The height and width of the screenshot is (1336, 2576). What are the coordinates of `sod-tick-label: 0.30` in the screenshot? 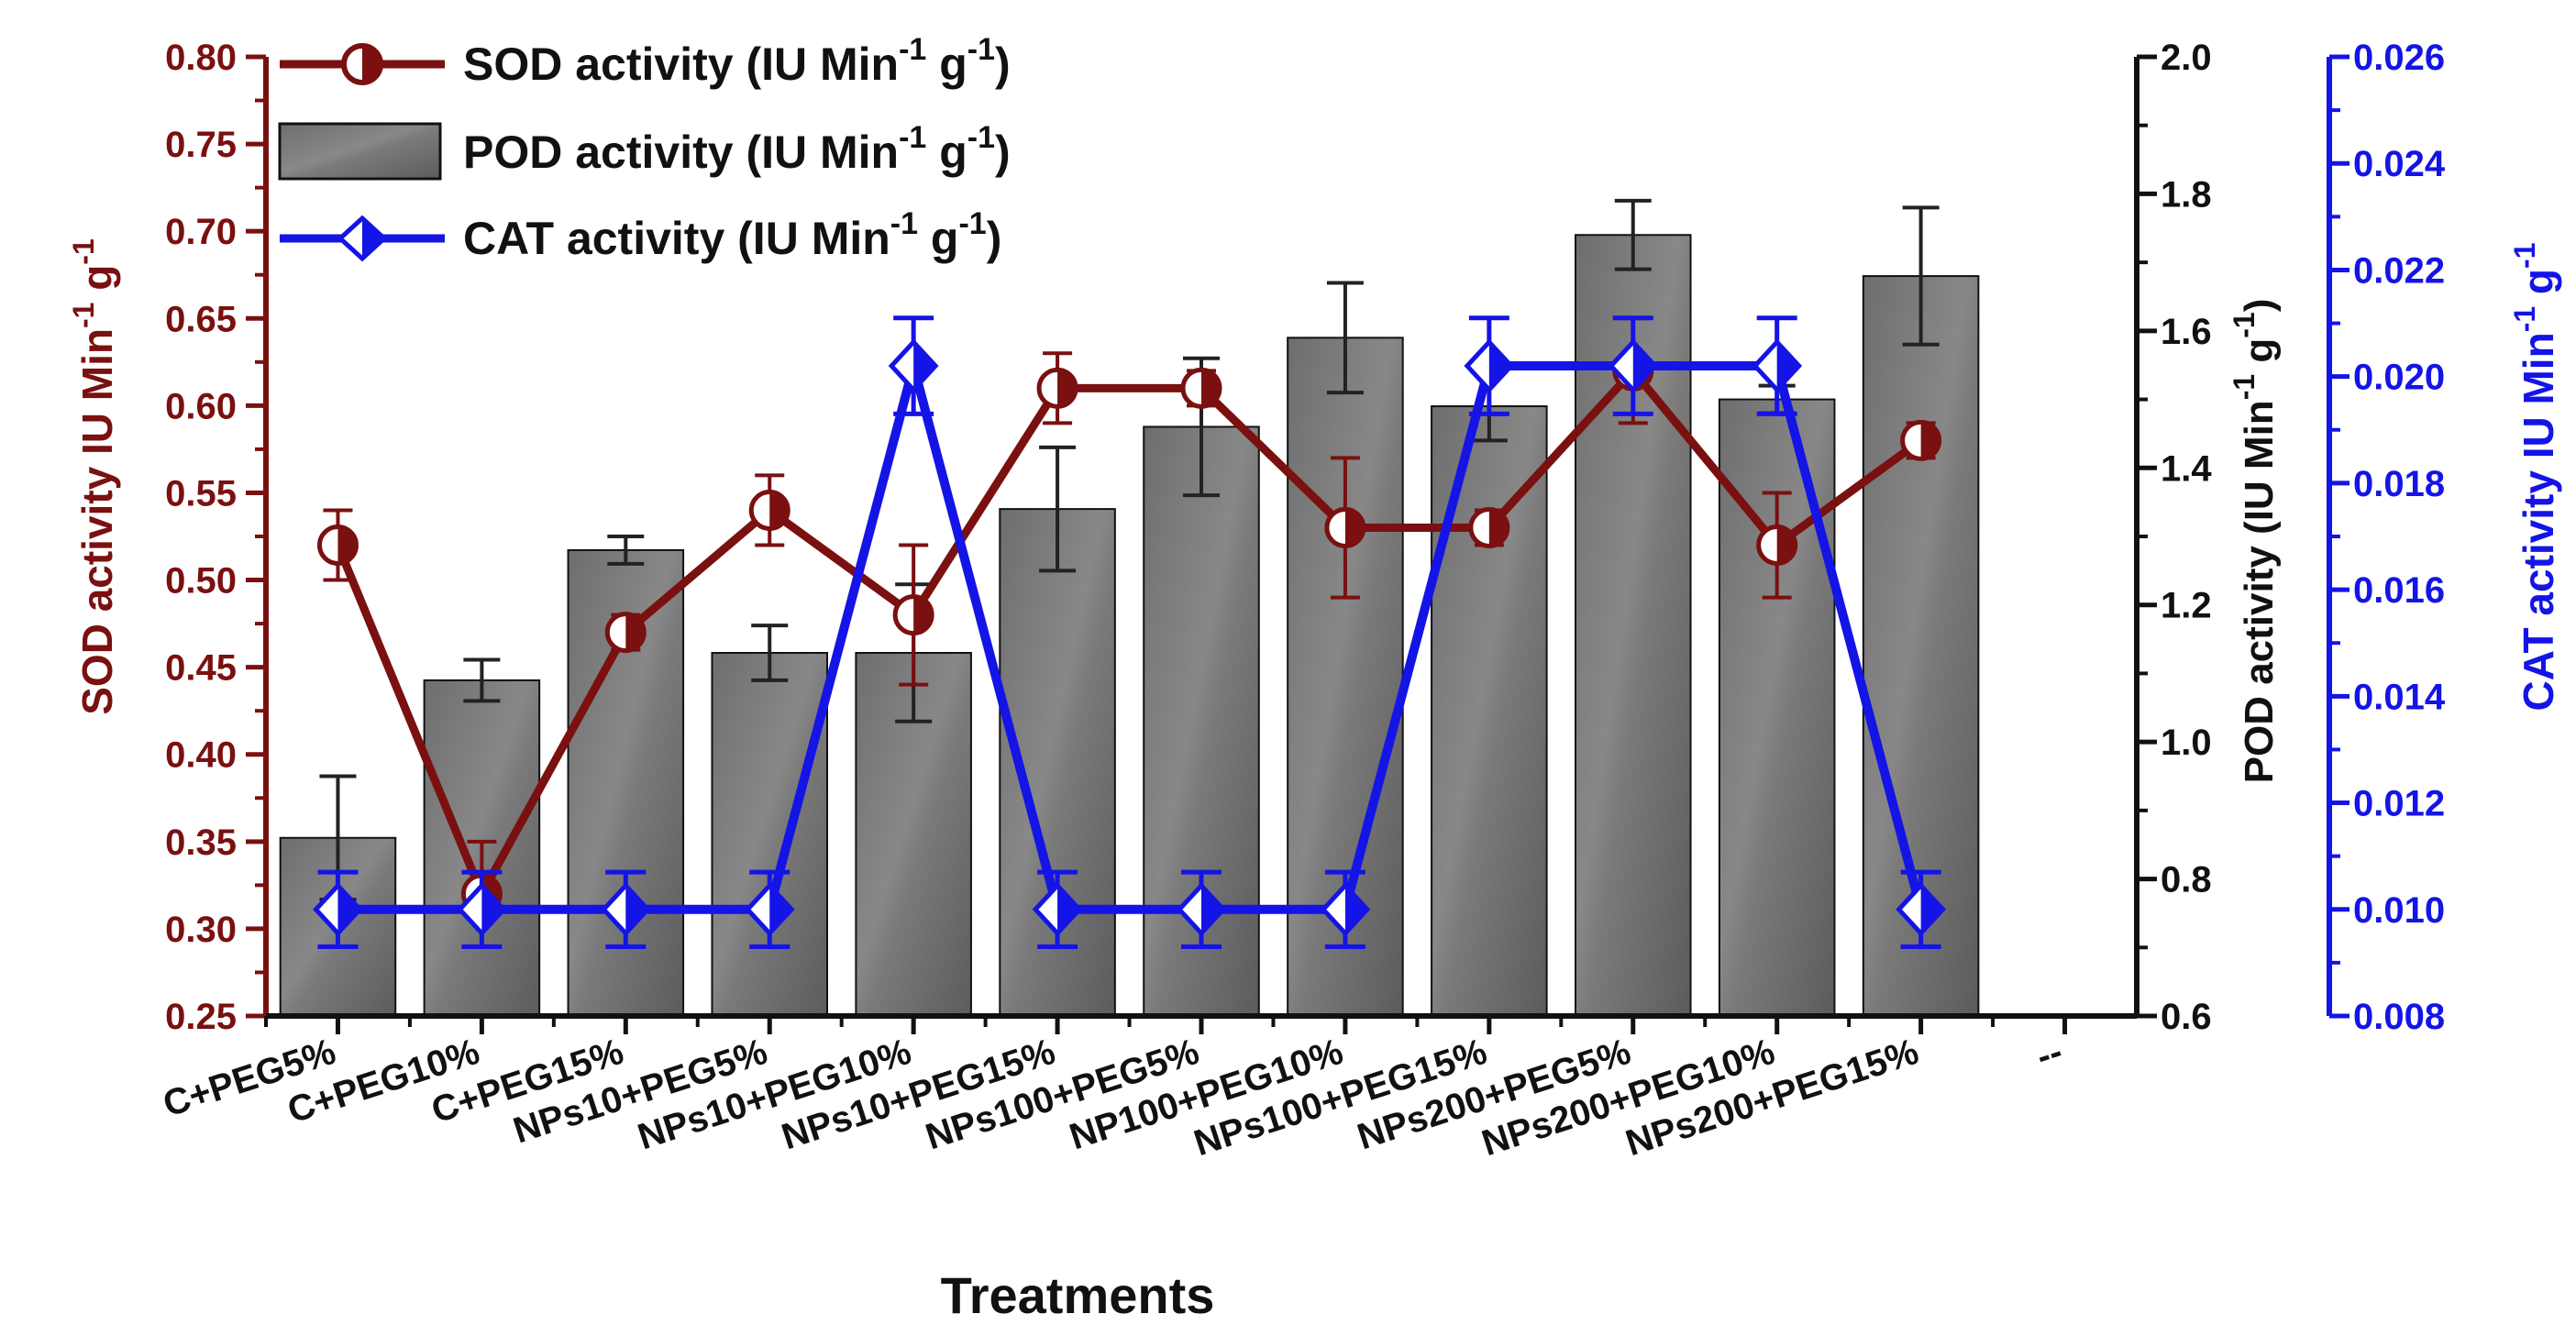 It's located at (201, 930).